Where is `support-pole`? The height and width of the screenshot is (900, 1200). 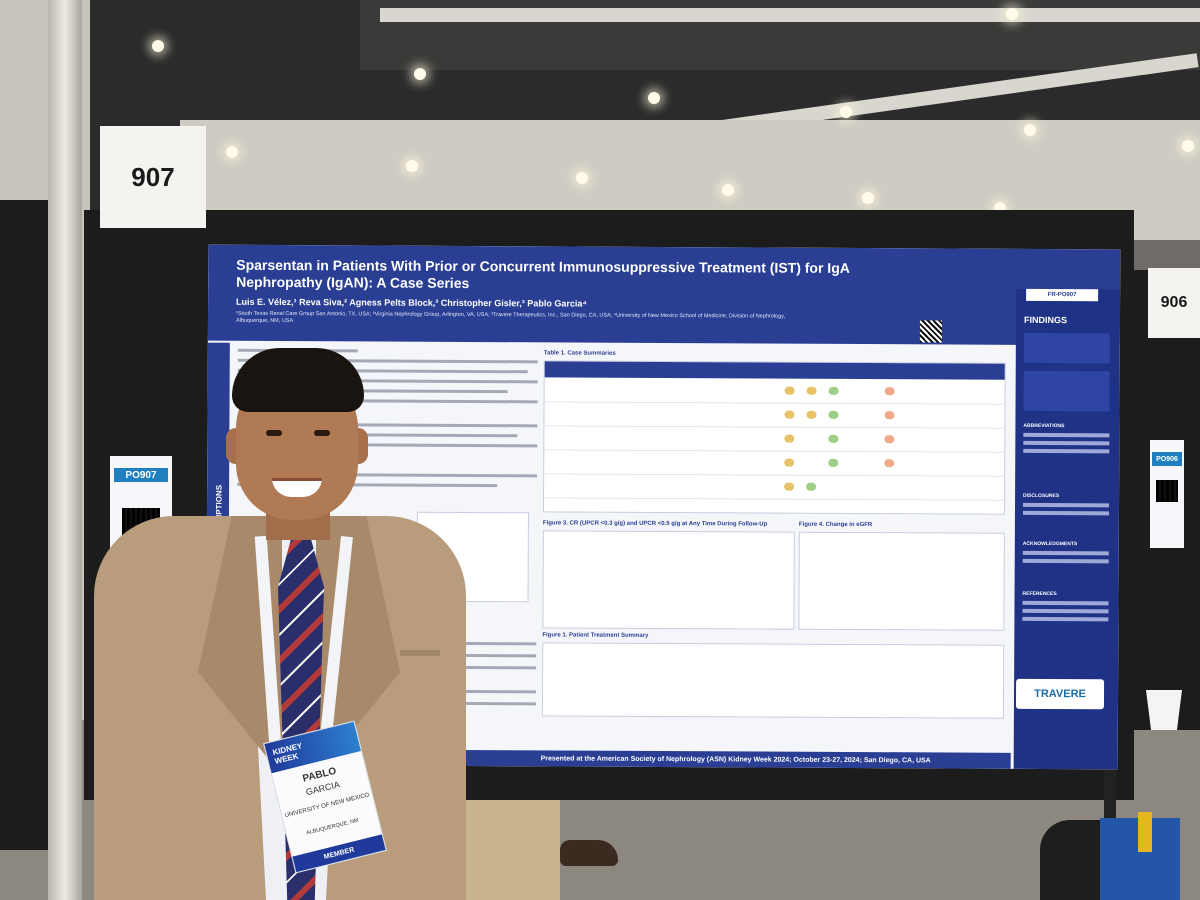
support-pole is located at coordinates (65, 450).